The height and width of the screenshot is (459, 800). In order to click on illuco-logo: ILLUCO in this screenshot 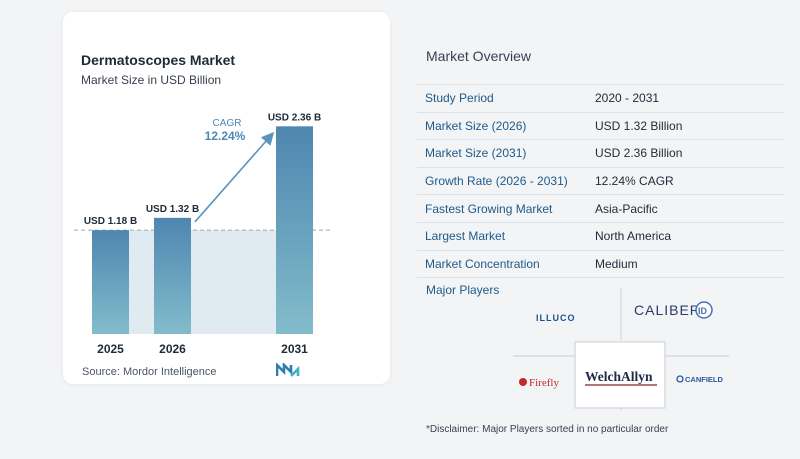, I will do `click(556, 318)`.